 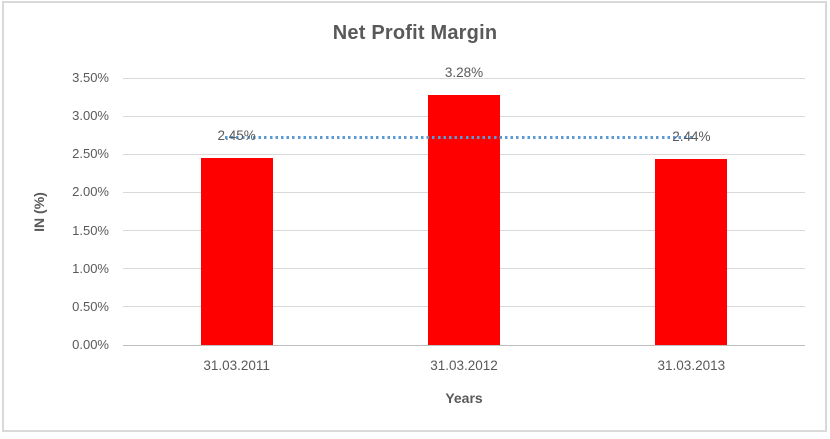 I want to click on x-axis-tick-label: 31.03.2013, so click(x=691, y=365).